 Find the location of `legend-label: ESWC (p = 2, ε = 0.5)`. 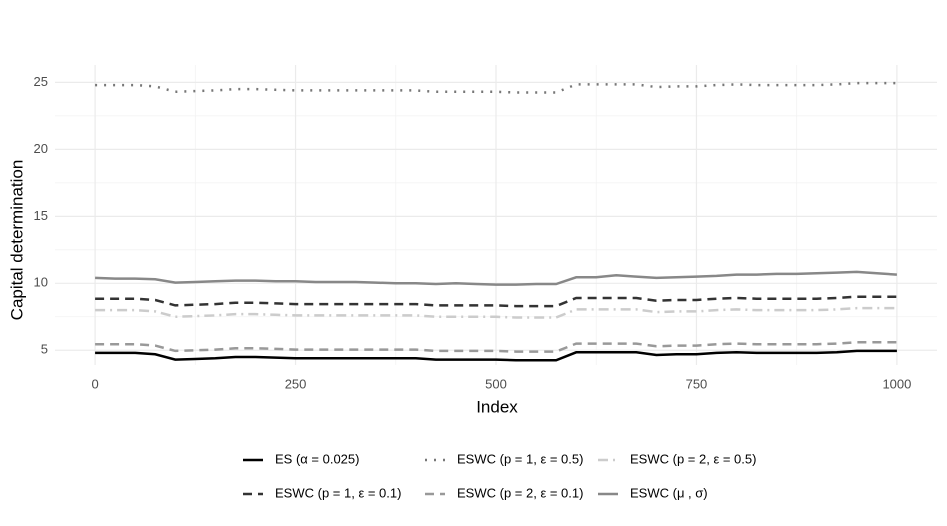

legend-label: ESWC (p = 2, ε = 0.5) is located at coordinates (693, 458).